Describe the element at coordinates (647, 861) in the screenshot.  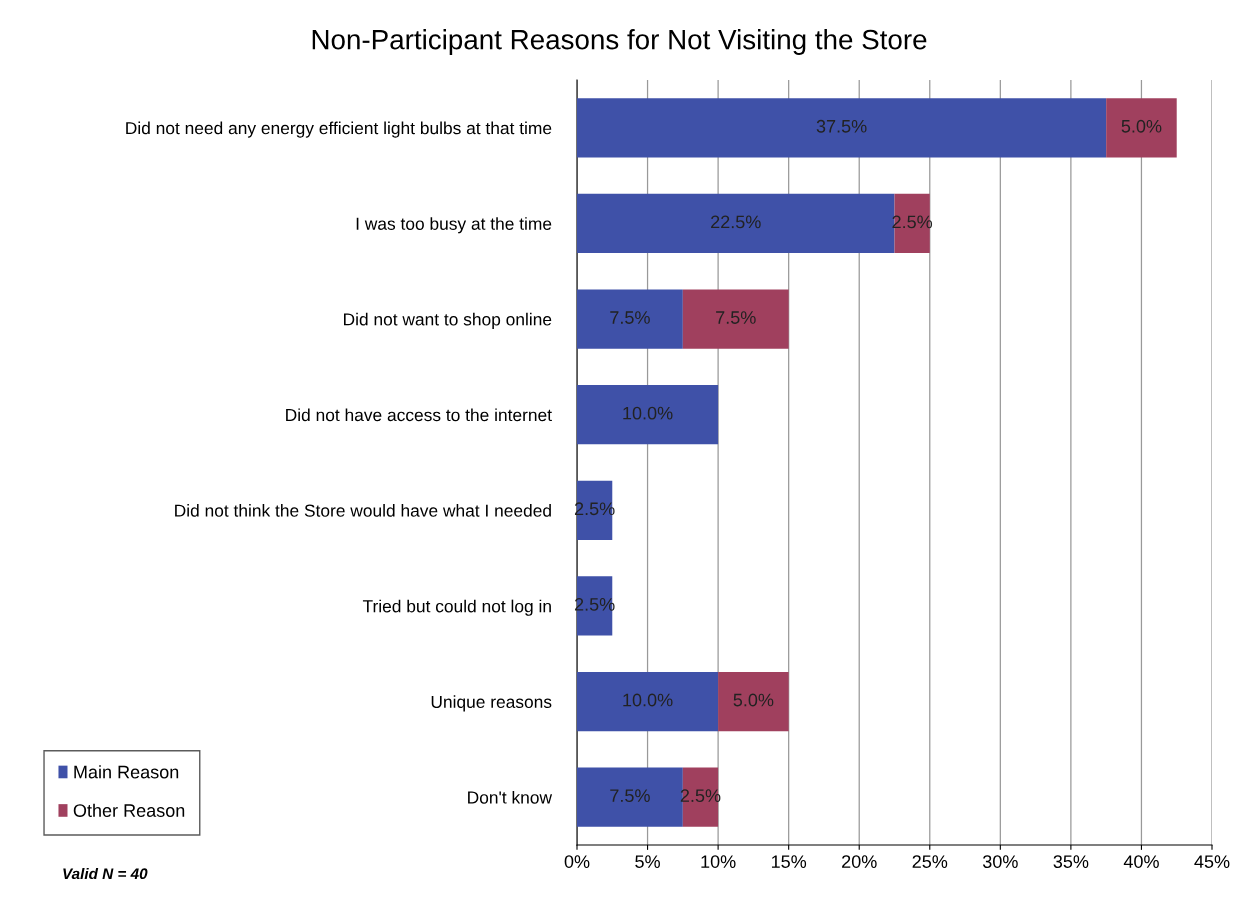
I see `x-tick-label: 5%` at that location.